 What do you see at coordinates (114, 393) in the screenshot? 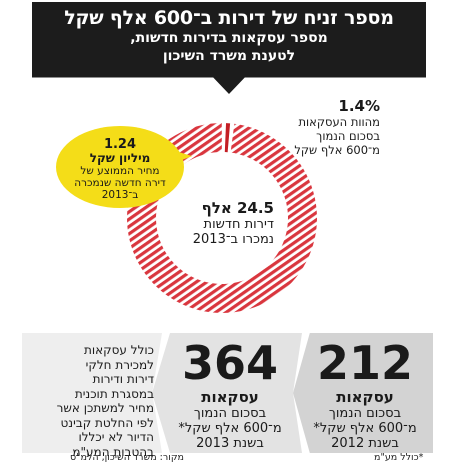
I see `note-line4: במסגרת תוכנית` at bounding box center [114, 393].